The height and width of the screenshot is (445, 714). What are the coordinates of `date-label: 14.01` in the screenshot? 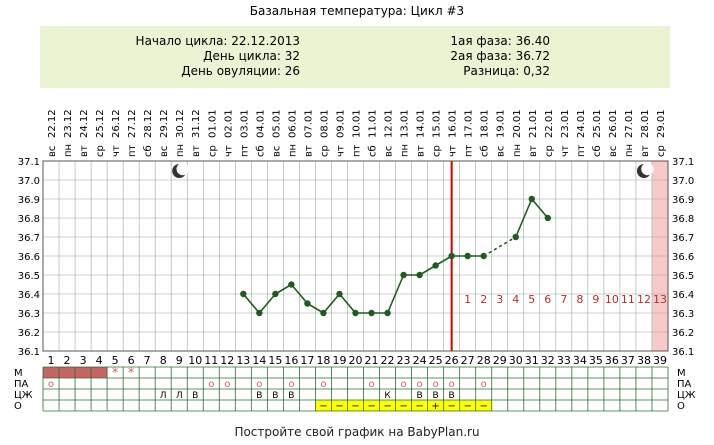 It's located at (421, 123).